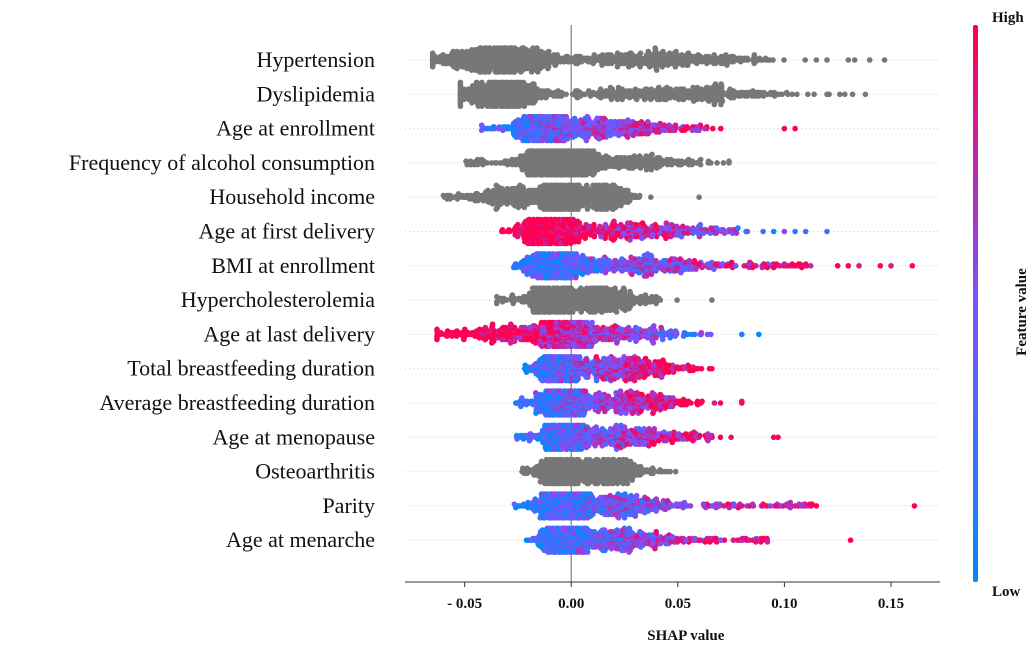 The width and height of the screenshot is (1035, 645). I want to click on feature-label: Average breastfeeding duration, so click(237, 402).